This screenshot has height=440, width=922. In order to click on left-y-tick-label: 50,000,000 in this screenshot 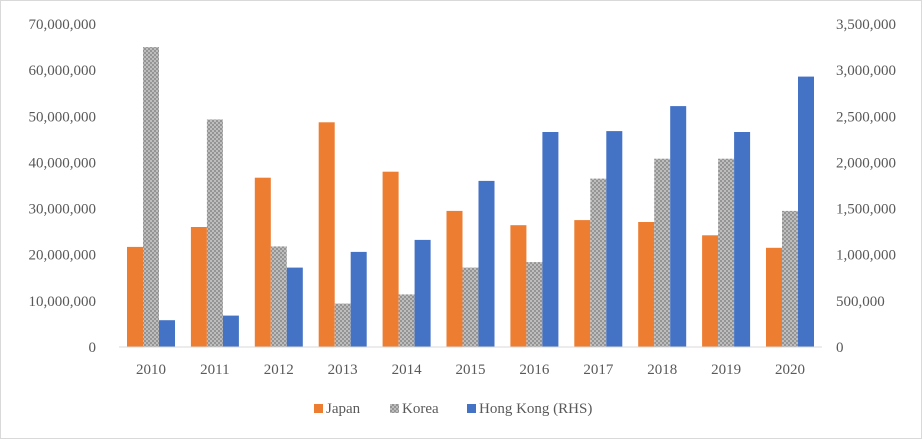, I will do `click(63, 117)`.